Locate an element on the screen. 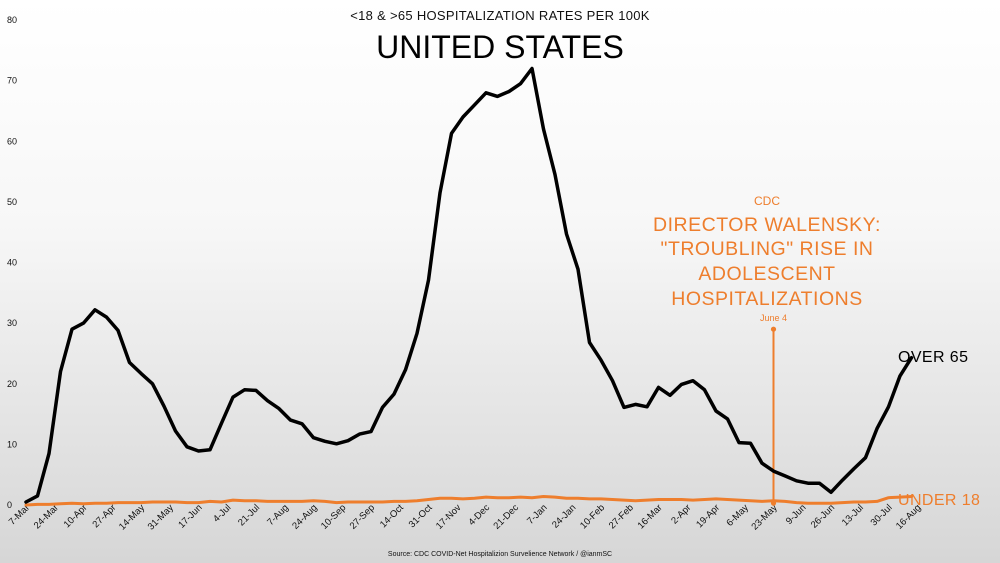 This screenshot has height=563, width=1000. x-tick-label: 27-Feb is located at coordinates (621, 516).